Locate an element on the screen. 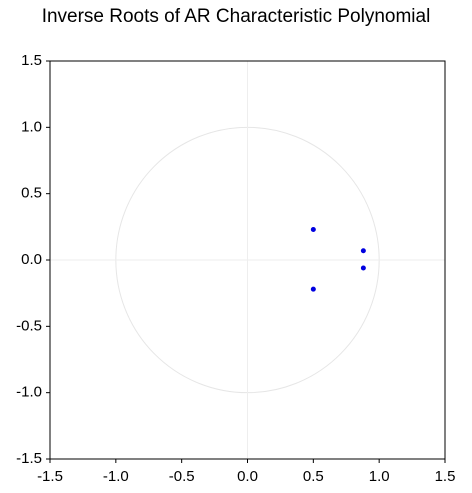  x-tick-label: 1.5 is located at coordinates (445, 476).